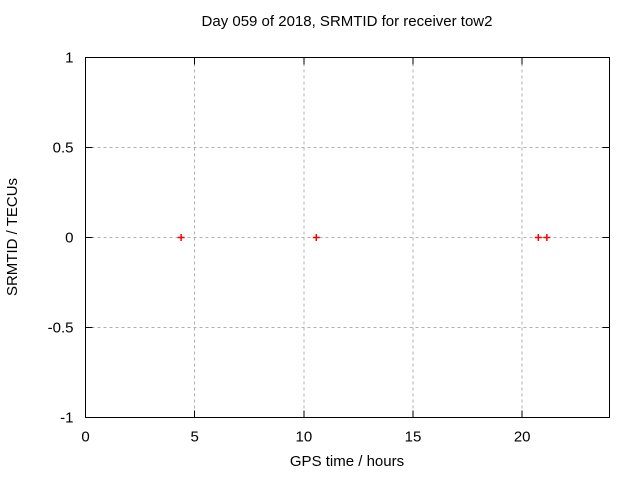 This screenshot has width=640, height=480. I want to click on y-tick-label: -0.5, so click(61, 328).